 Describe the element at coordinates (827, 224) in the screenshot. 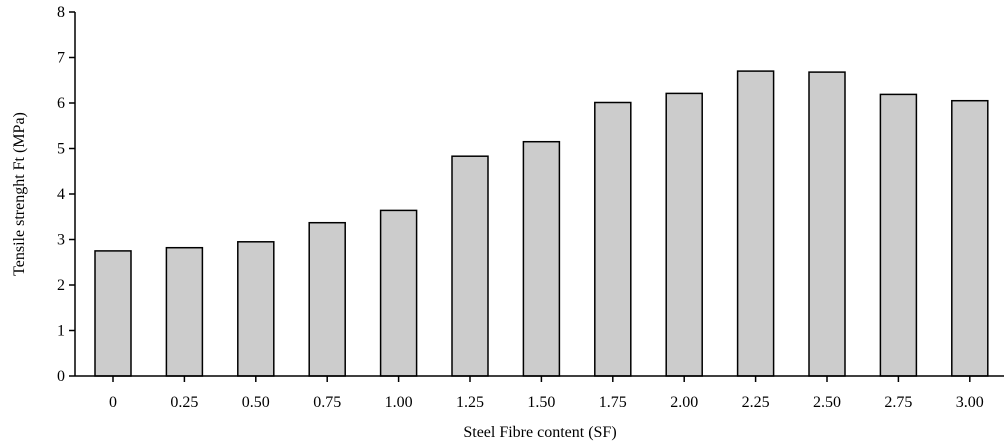

I see `bar-2.50` at that location.